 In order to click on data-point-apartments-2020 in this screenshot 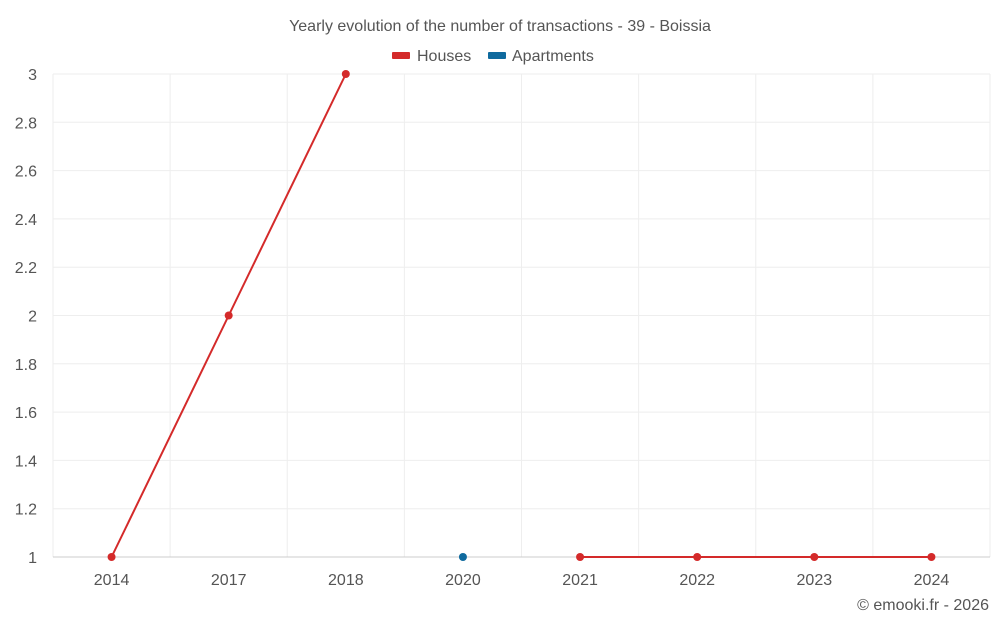, I will do `click(462, 557)`.